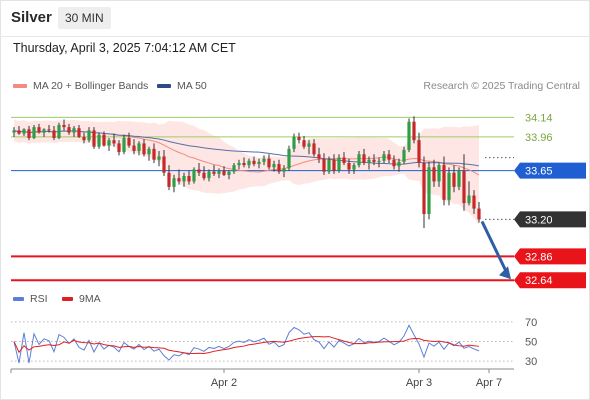 Image resolution: width=590 pixels, height=400 pixels. Describe the element at coordinates (18, 299) in the screenshot. I see `rsi-swatch` at that location.